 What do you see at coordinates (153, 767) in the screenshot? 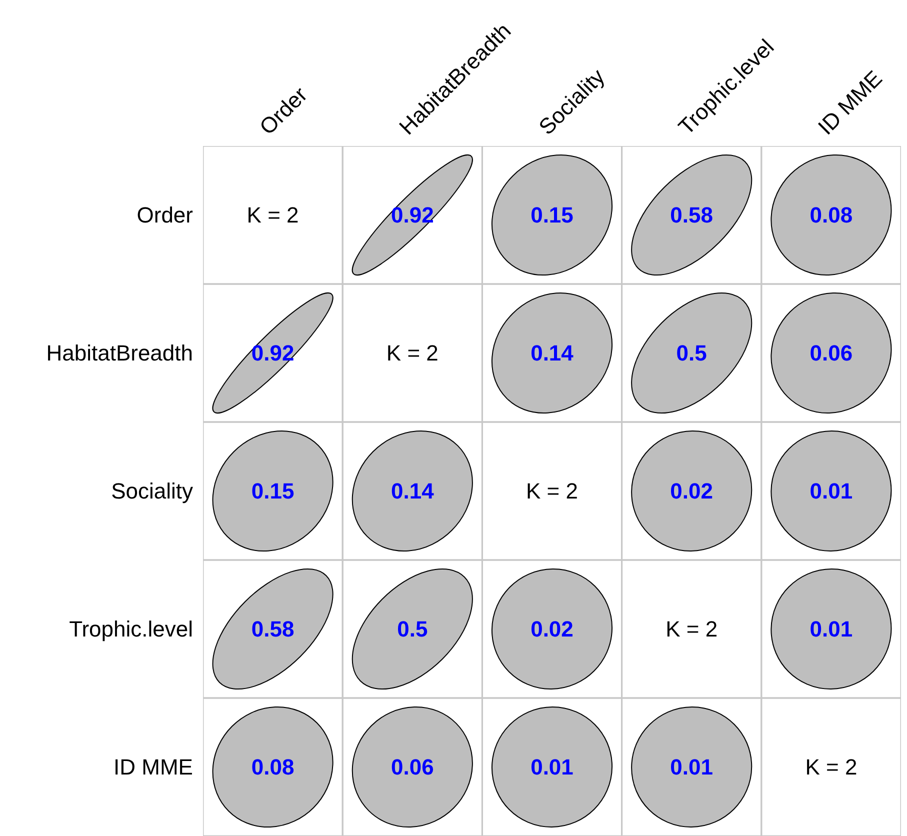
I see `y-tick-label: ID MME` at bounding box center [153, 767].